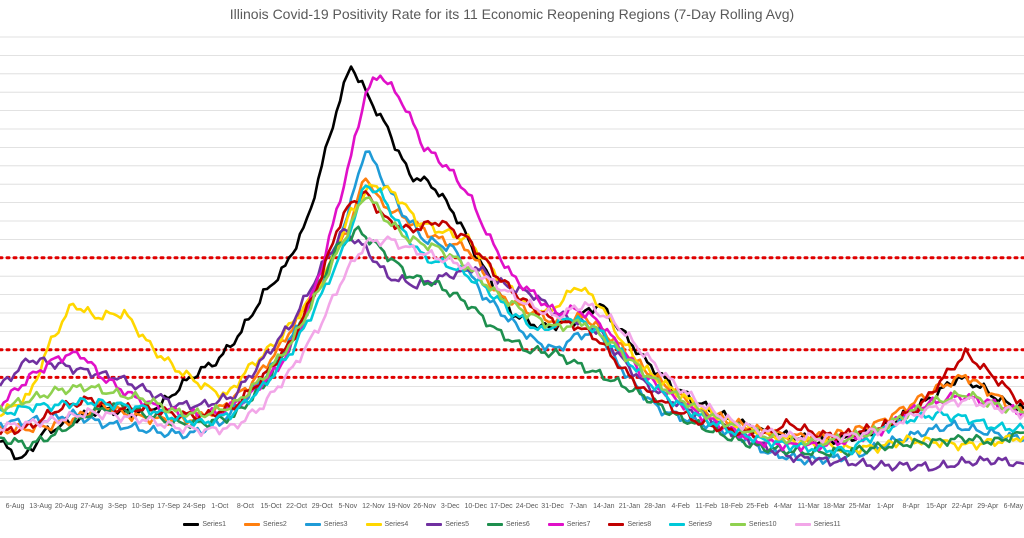 The height and width of the screenshot is (538, 1024). Describe the element at coordinates (963, 506) in the screenshot. I see `x-tick-label: 22-Apr` at that location.